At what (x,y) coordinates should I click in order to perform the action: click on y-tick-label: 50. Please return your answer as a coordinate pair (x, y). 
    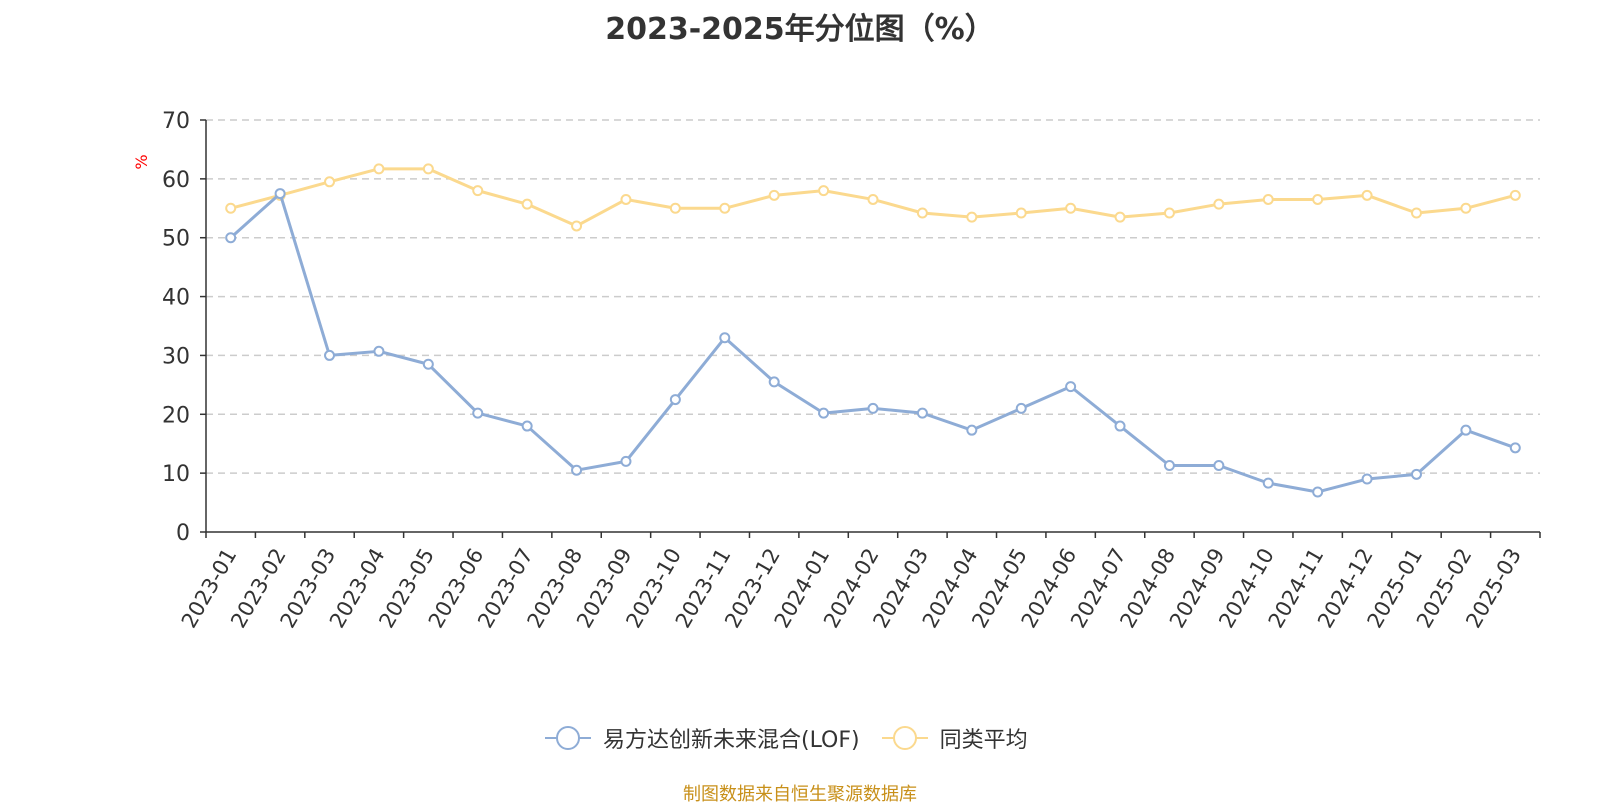
    Looking at the image, I should click on (176, 239).